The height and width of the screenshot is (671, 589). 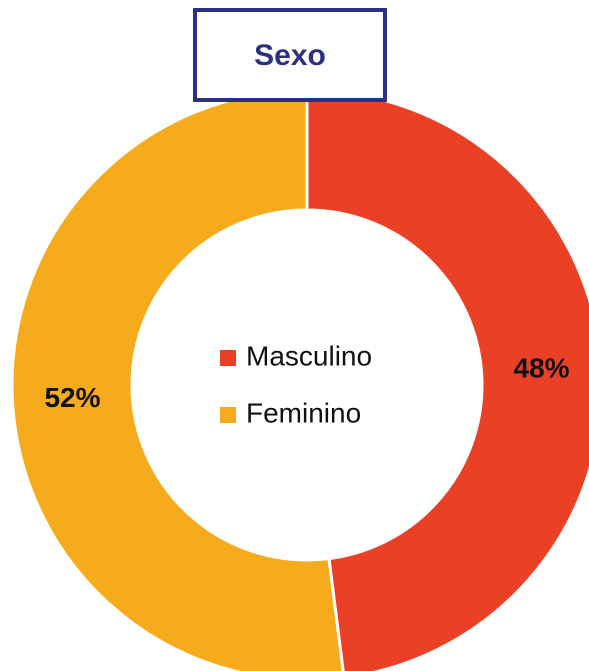 What do you see at coordinates (303, 412) in the screenshot?
I see `legend-label: Feminino` at bounding box center [303, 412].